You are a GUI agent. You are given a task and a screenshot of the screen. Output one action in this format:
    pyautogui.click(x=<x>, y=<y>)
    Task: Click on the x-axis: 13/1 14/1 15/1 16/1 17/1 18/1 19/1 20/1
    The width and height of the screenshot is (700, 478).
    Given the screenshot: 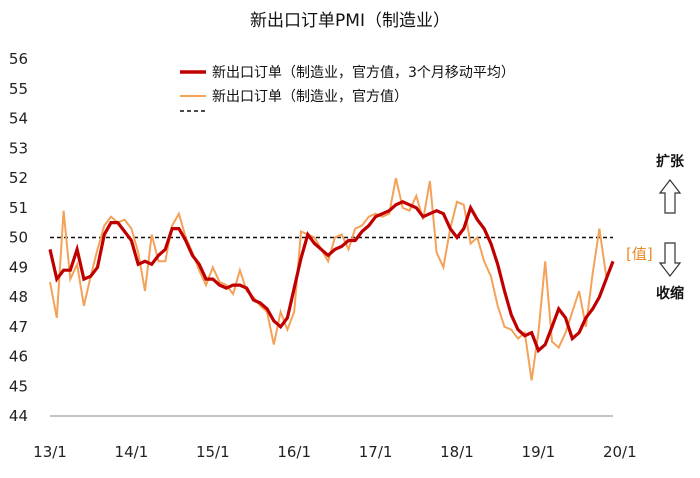 What is the action you would take?
    pyautogui.click(x=334, y=452)
    